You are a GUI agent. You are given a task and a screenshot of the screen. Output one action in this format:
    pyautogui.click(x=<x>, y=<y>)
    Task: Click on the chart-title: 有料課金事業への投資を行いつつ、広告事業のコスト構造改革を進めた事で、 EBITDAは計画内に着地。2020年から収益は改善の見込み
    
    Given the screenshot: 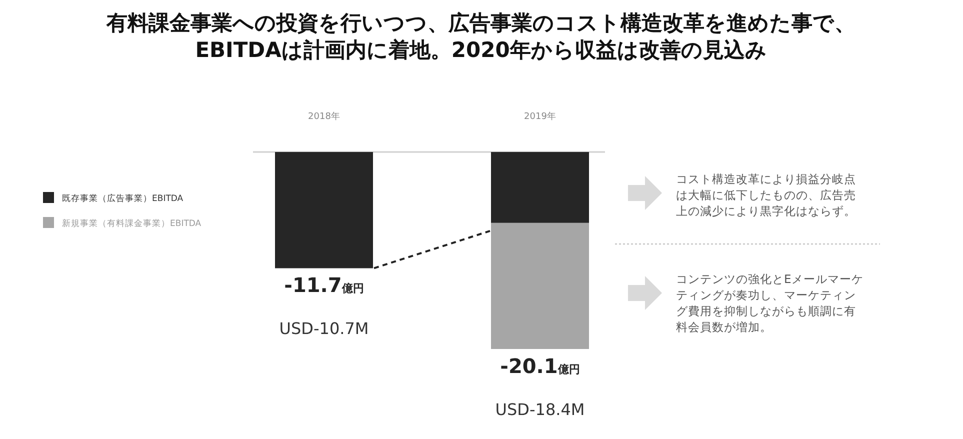 What is the action you would take?
    pyautogui.click(x=481, y=36)
    